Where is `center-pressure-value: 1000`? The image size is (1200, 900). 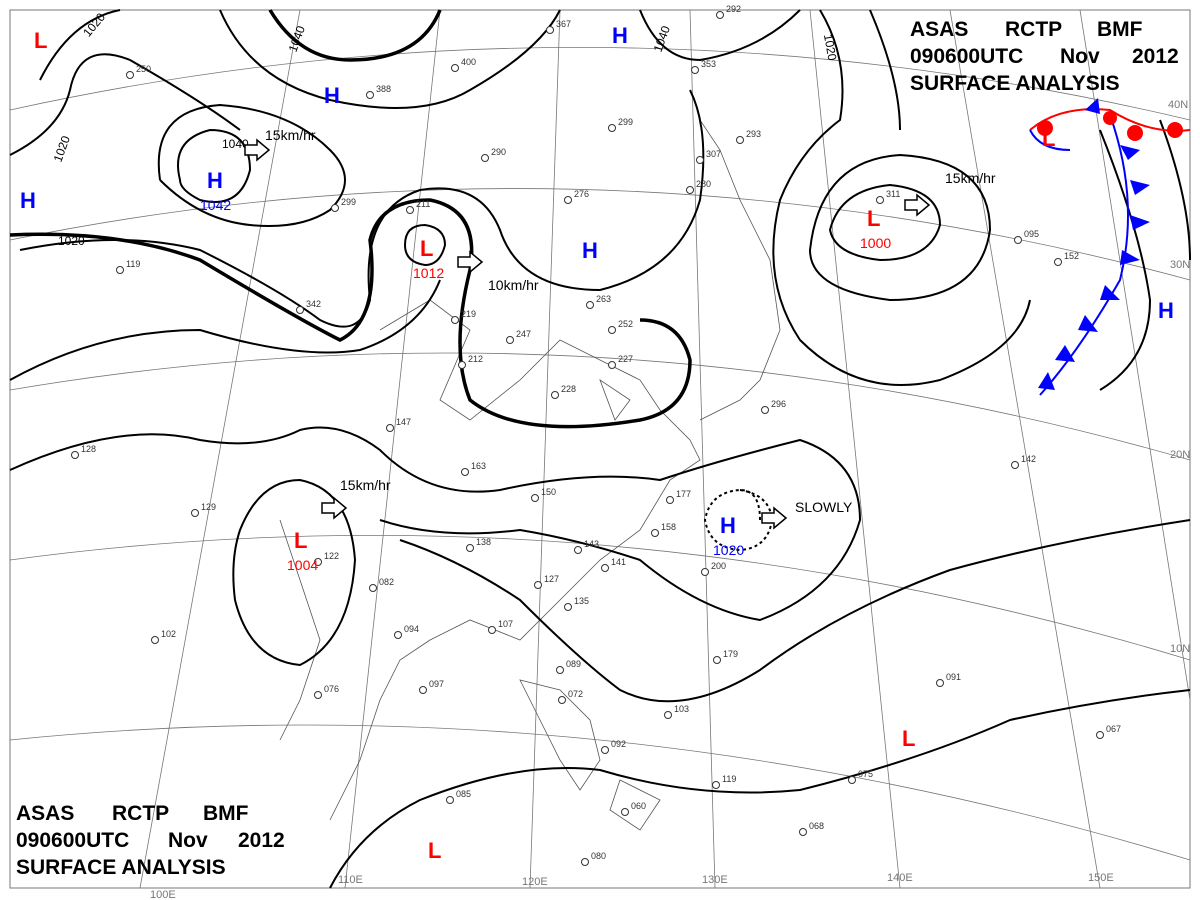
center-pressure-value: 1000 is located at coordinates (875, 243).